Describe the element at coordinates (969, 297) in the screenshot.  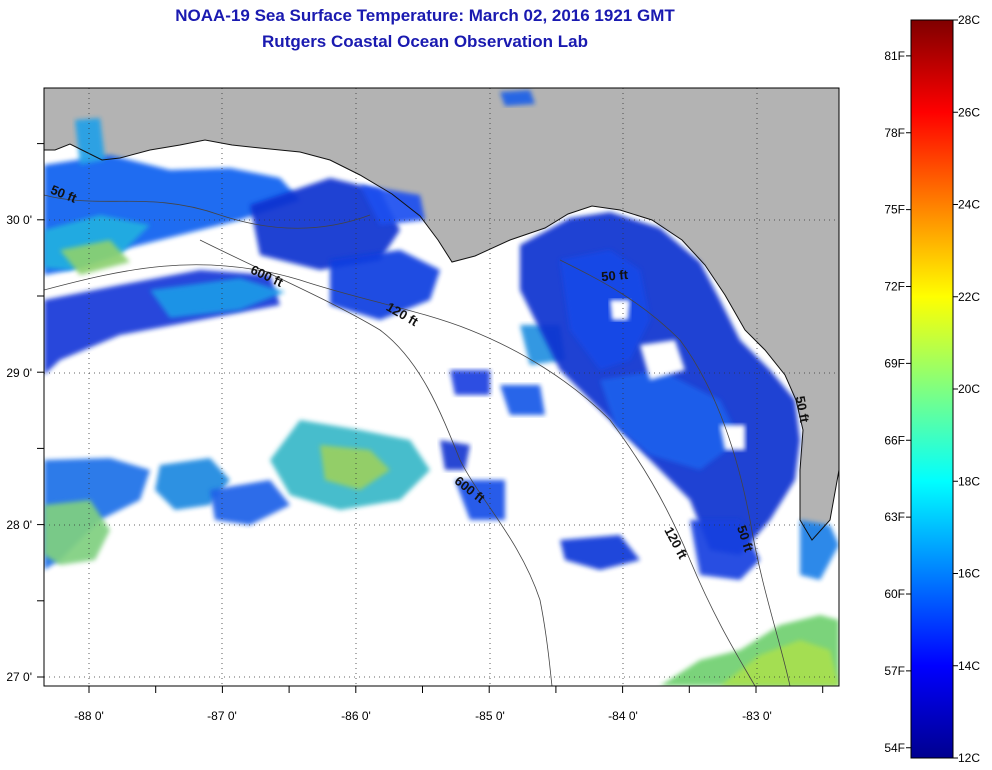
I see `colorbar-celsius-label: 22C` at that location.